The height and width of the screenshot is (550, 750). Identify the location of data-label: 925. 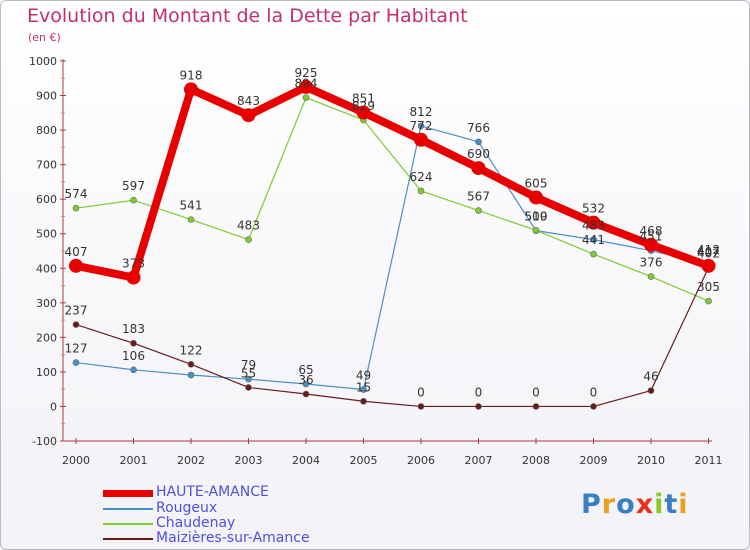
(306, 73).